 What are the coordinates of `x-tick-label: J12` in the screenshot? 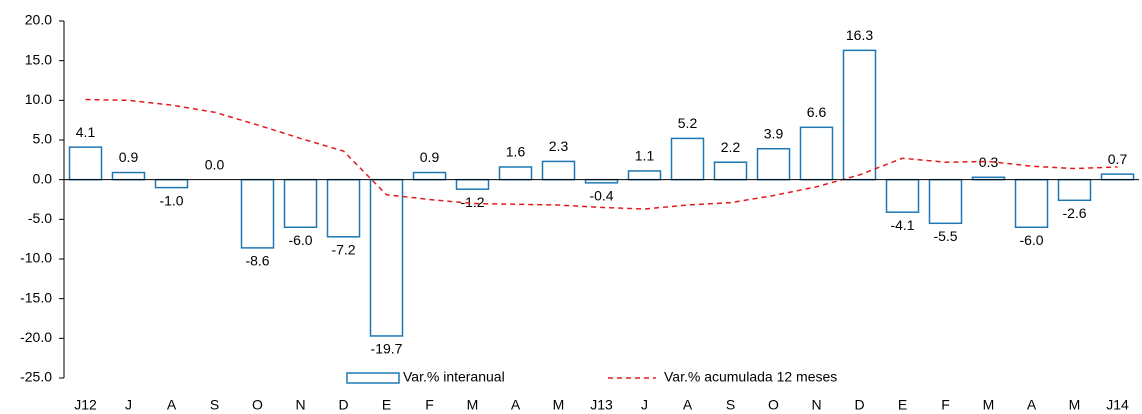 It's located at (85, 405).